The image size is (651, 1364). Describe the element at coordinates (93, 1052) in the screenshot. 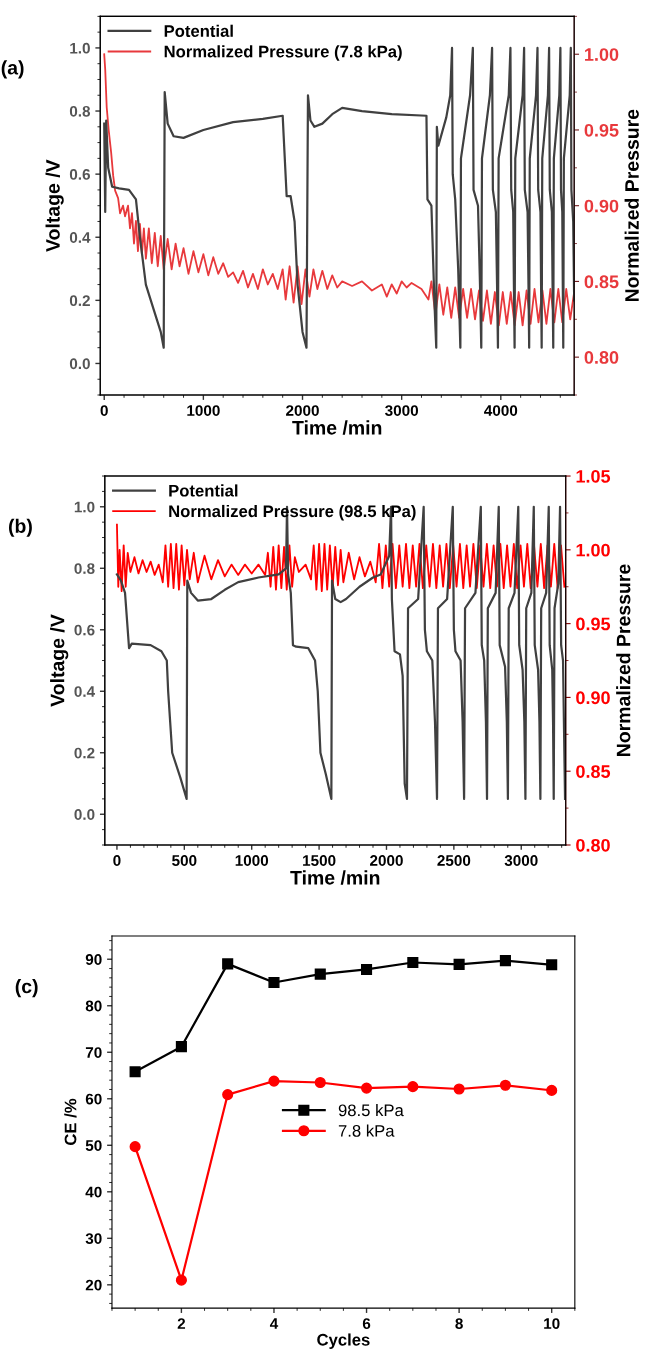

I see `y-tick-label: 70` at that location.